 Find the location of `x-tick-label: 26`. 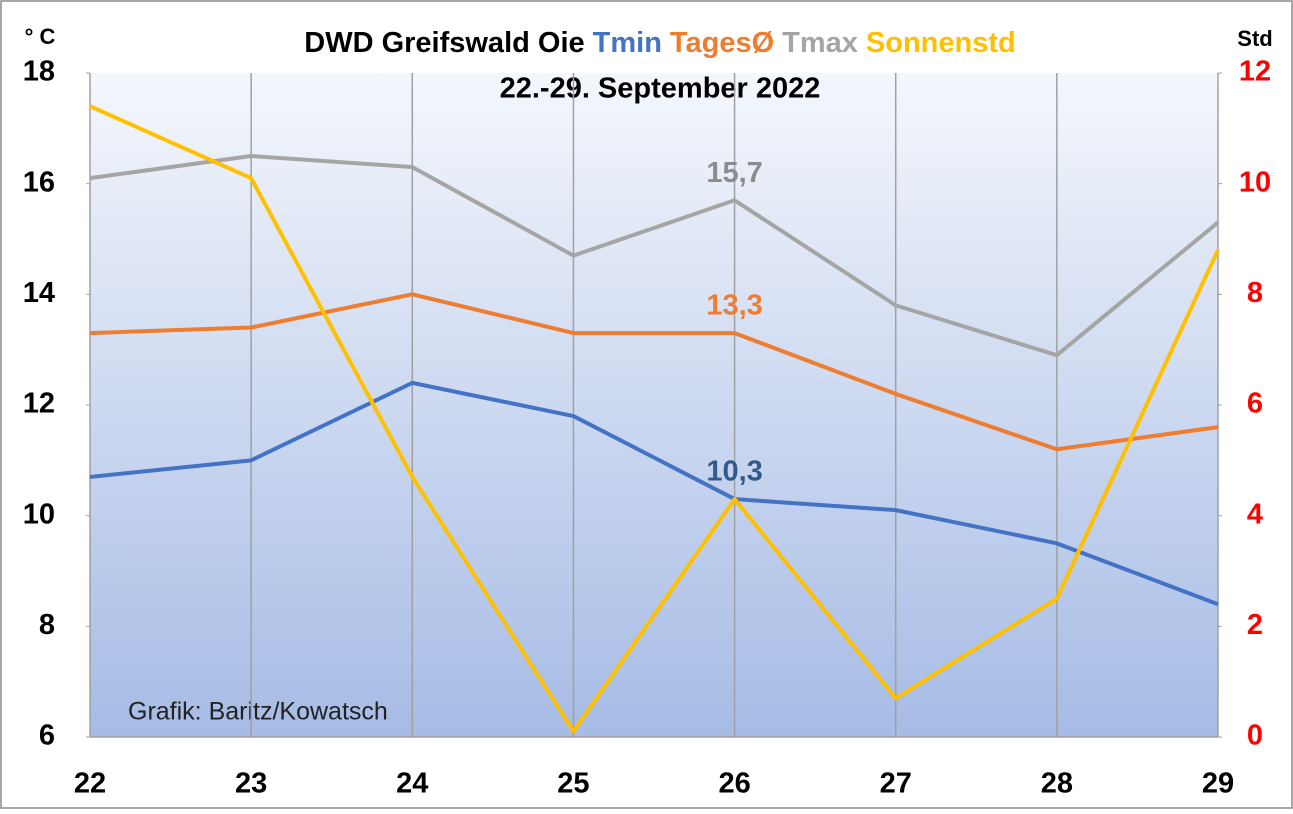

x-tick-label: 26 is located at coordinates (734, 784).